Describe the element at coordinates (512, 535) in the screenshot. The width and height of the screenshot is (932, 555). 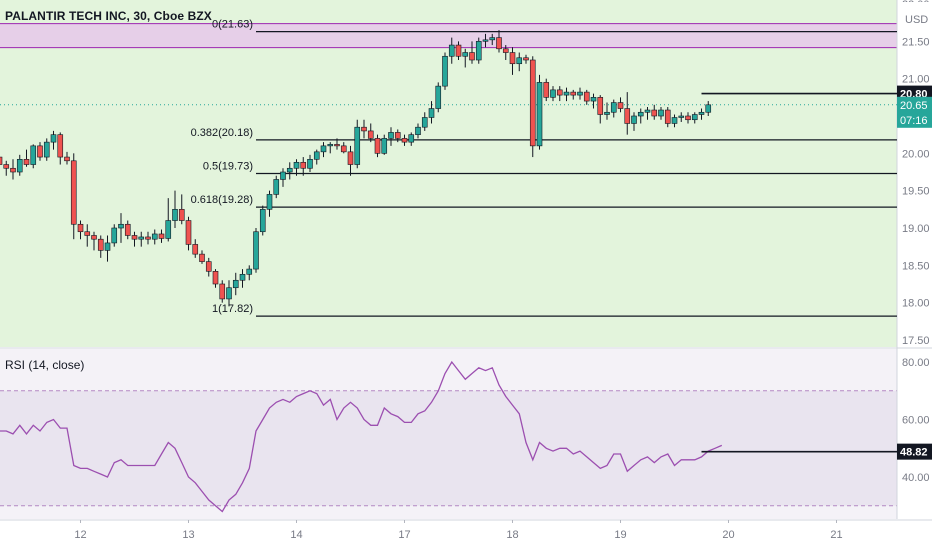
I see `time-axis-tick-label: 18` at that location.